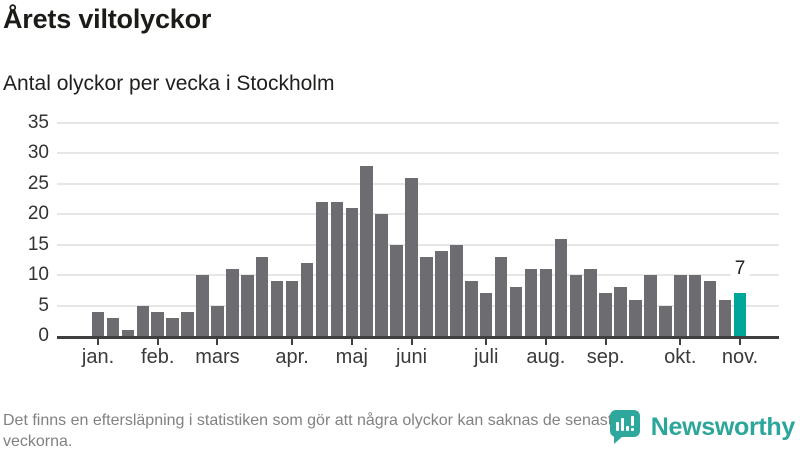 The width and height of the screenshot is (800, 452). I want to click on gridline-y35, so click(418, 123).